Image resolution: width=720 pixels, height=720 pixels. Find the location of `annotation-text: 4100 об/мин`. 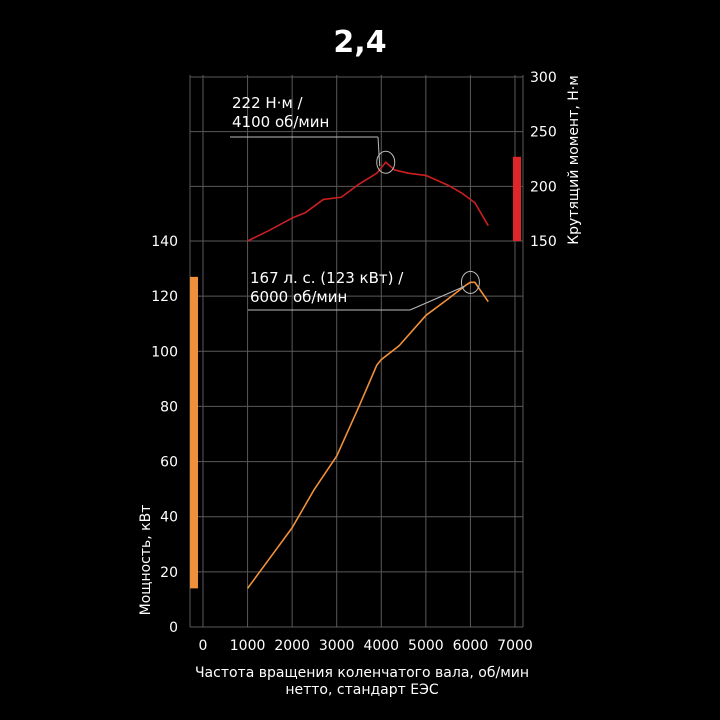

annotation-text: 4100 об/мин is located at coordinates (280, 122).